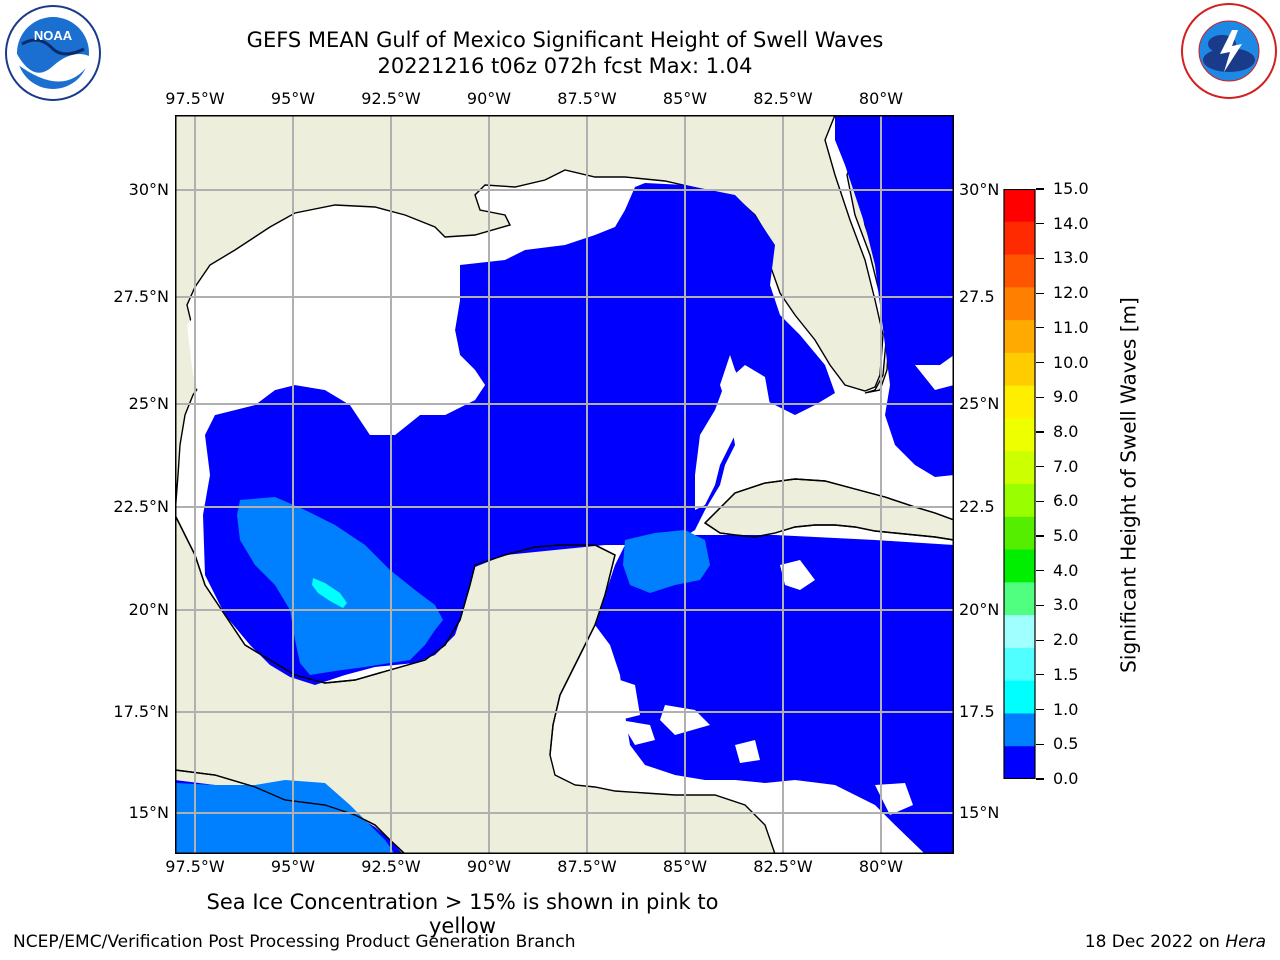 This screenshot has height=960, width=1280. Describe the element at coordinates (979, 609) in the screenshot. I see `latitude-label-right: 20°N` at that location.